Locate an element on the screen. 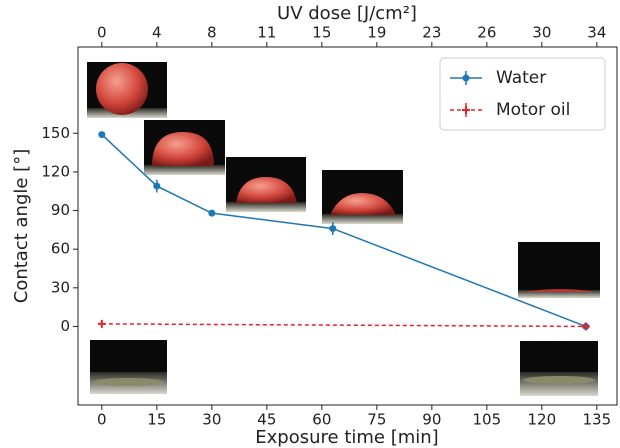 The width and height of the screenshot is (620, 448). x-tick-label: 15 is located at coordinates (156, 420).